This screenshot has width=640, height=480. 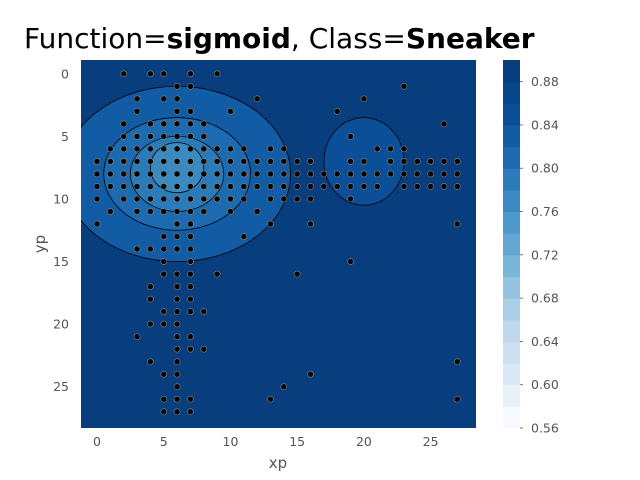 What do you see at coordinates (545, 341) in the screenshot?
I see `colorbar-tick-label: 0.64` at bounding box center [545, 341].